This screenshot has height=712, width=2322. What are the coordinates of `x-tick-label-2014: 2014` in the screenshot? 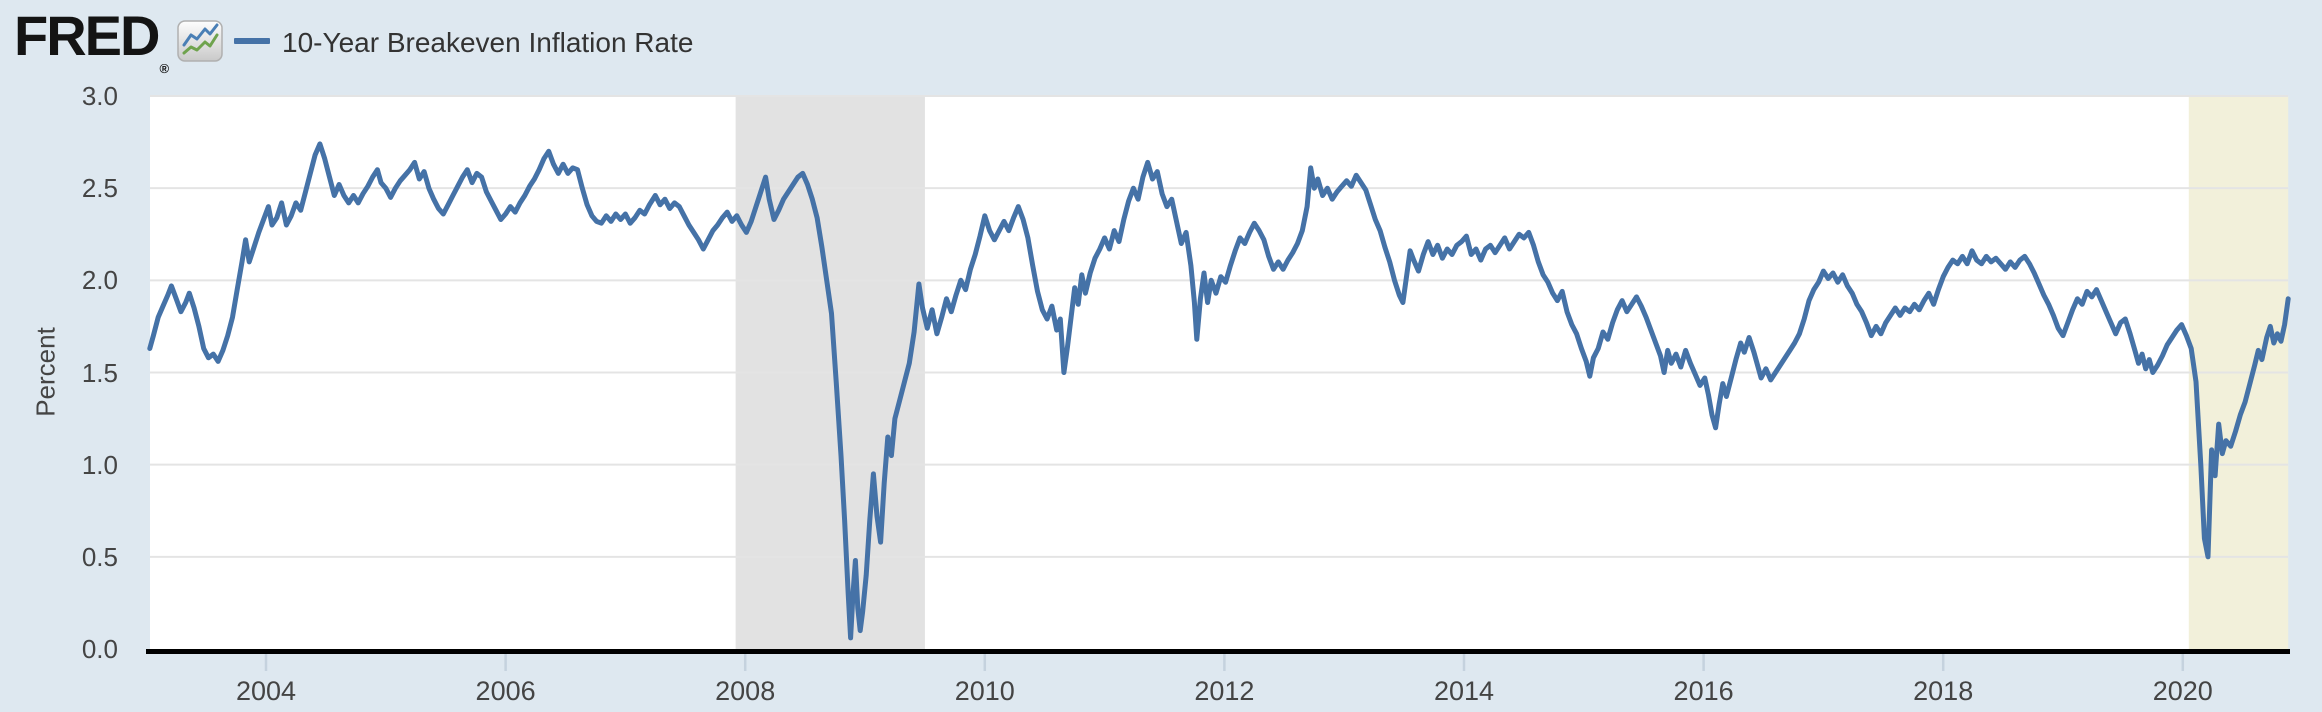 It's located at (1464, 691).